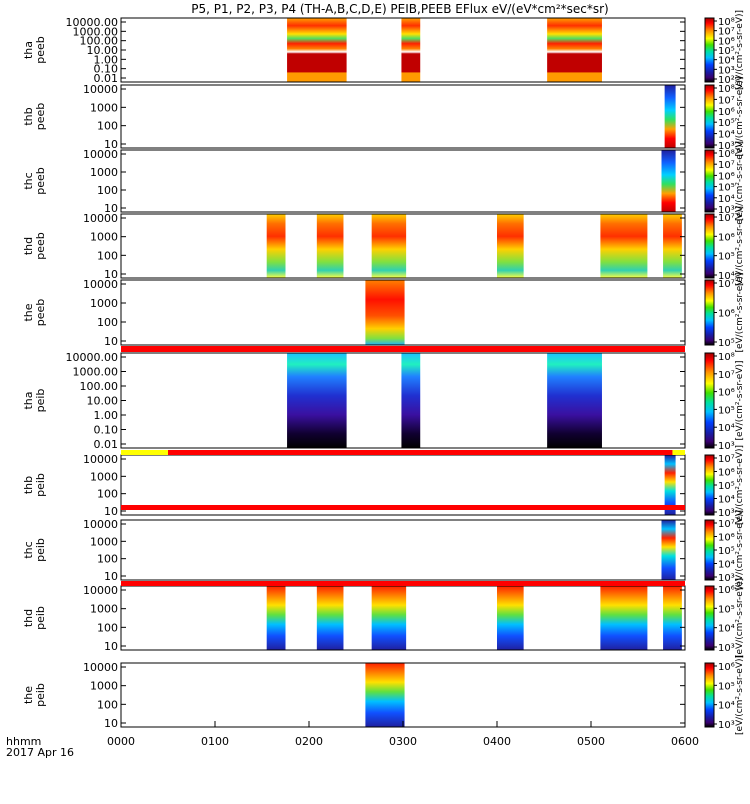  Describe the element at coordinates (106, 430) in the screenshot. I see `y-tick-label: 0.10` at that location.